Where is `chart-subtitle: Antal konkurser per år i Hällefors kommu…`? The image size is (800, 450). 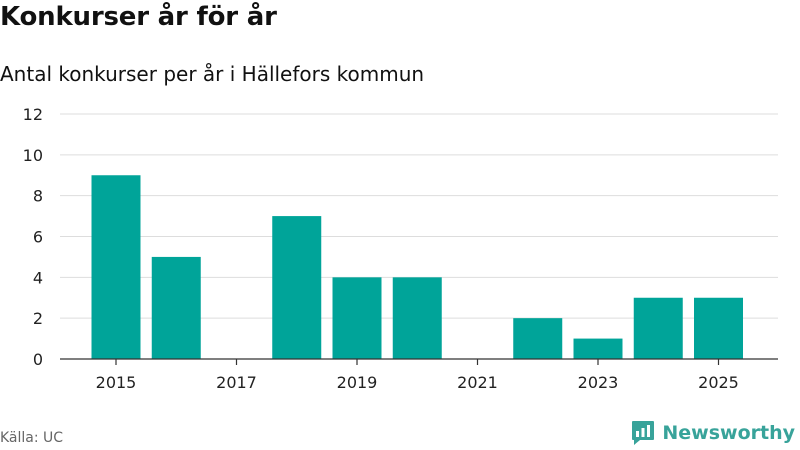
chart-subtitle: Antal konkurser per år i Hällefors kommu… is located at coordinates (212, 74).